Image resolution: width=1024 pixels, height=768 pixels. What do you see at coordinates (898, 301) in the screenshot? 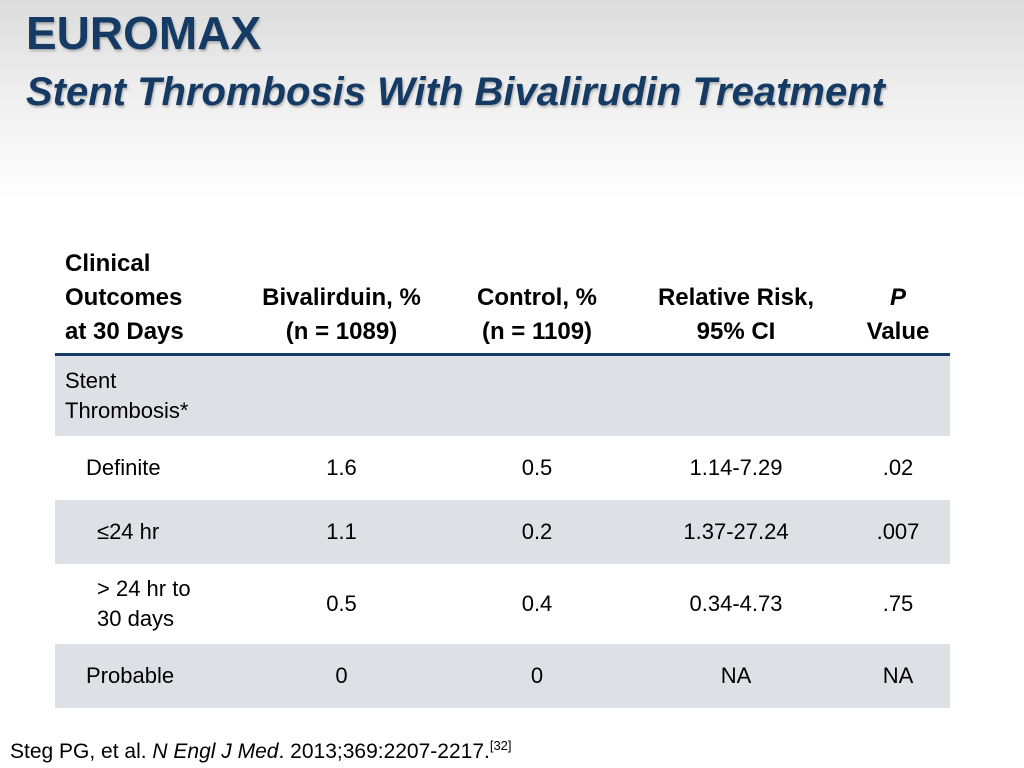
I see `header-p-value: P Value` at bounding box center [898, 301].